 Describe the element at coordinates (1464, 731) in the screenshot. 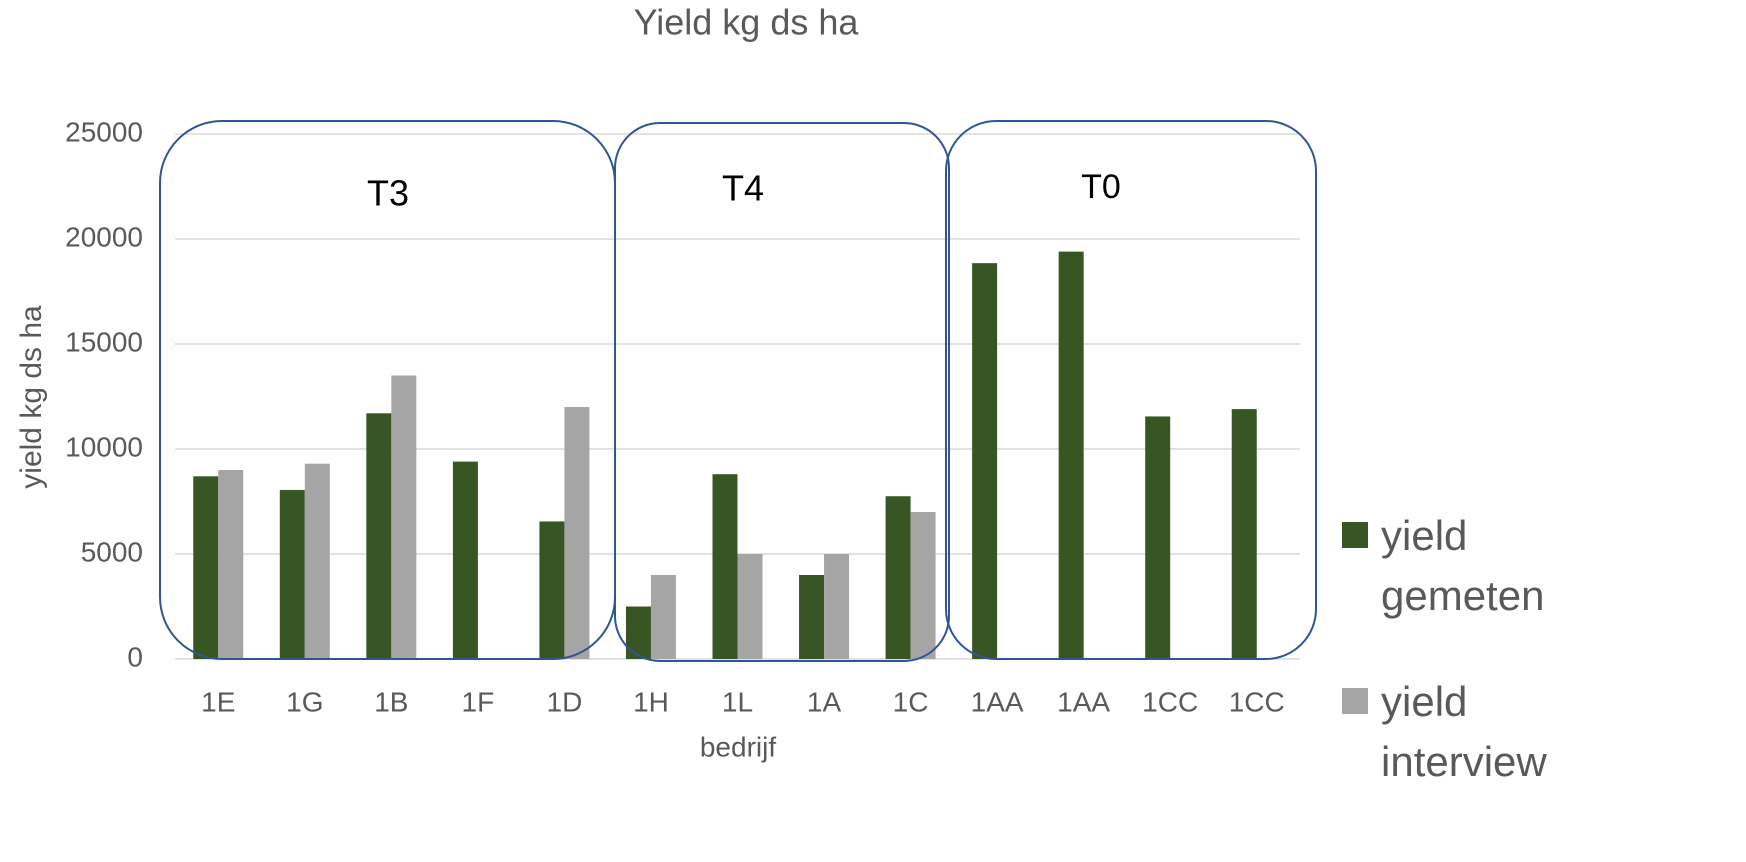

I see `legend-text: yield interview` at that location.